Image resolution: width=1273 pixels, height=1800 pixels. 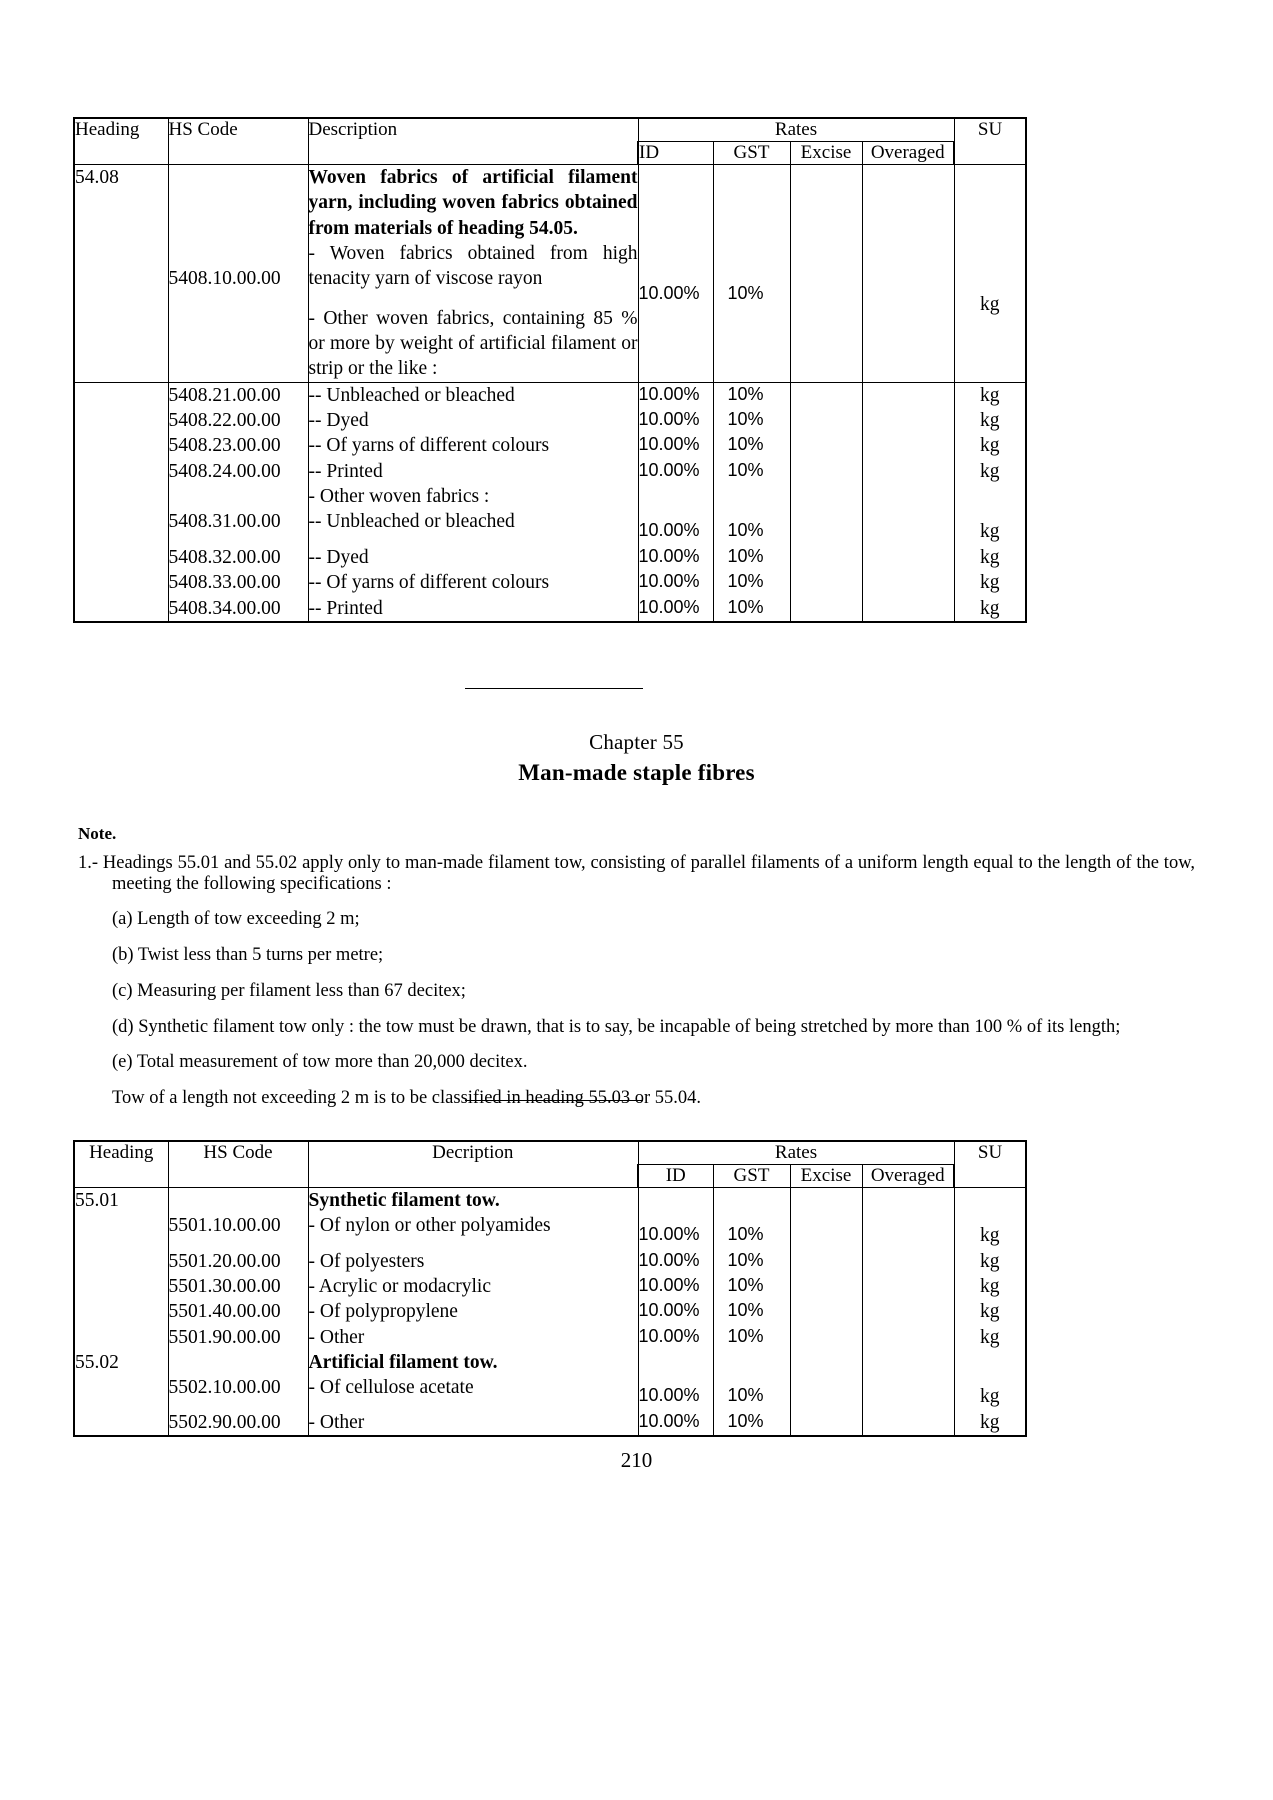 What do you see at coordinates (473, 1392) in the screenshot?
I see `cell-description: - Of cellulose acetate` at bounding box center [473, 1392].